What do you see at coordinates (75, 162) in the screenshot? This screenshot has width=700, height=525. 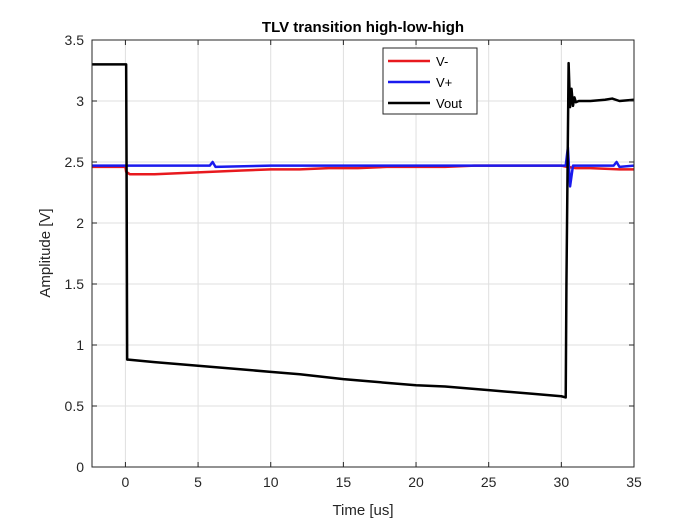 I see `y-tick-label: 2.5` at bounding box center [75, 162].